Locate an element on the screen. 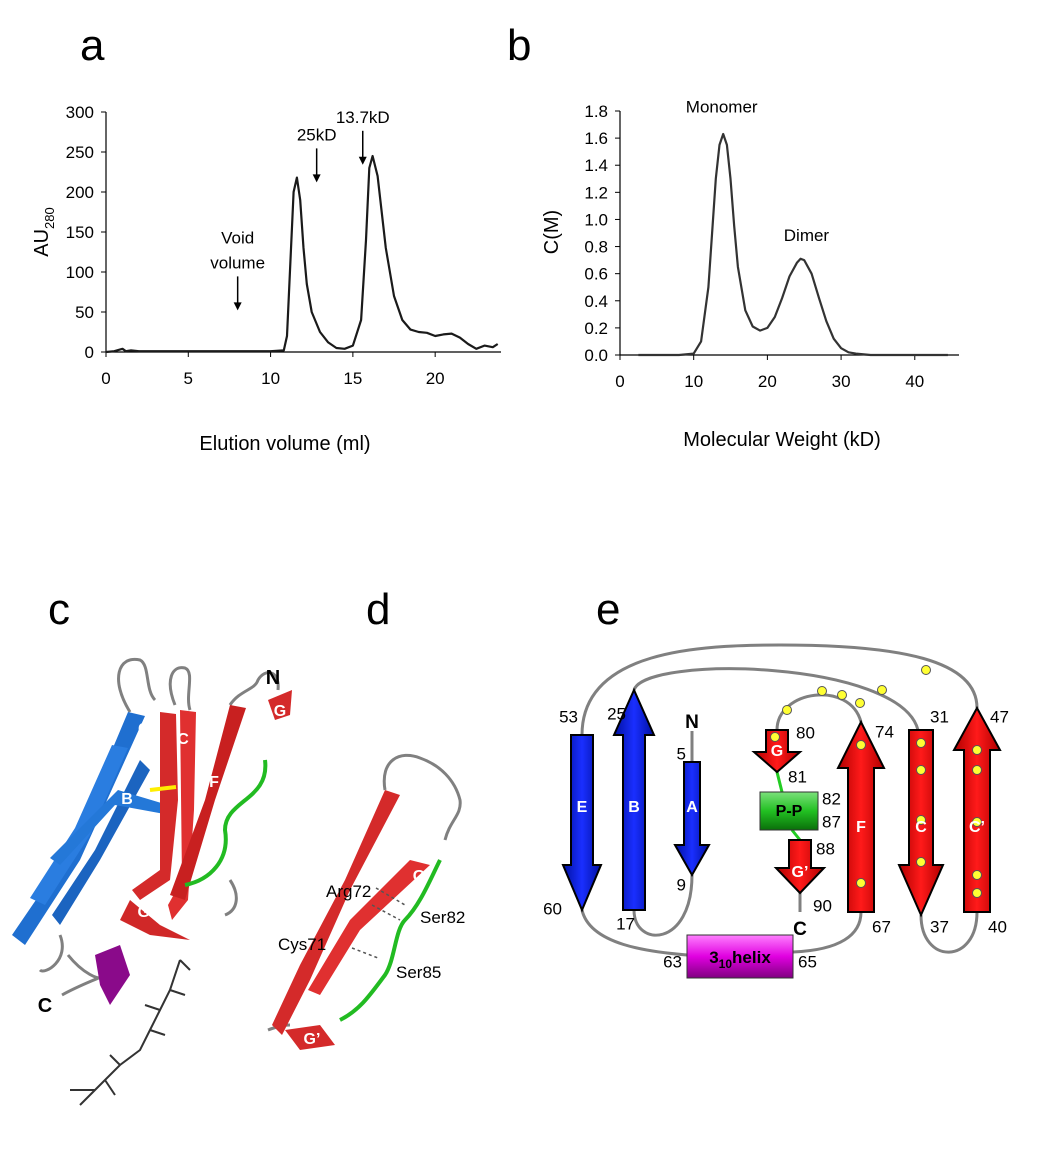 This screenshot has height=1151, width=1050. protein-cartoon-c: c E C’ C B F A G’ G N C is located at coordinates (152, 845).